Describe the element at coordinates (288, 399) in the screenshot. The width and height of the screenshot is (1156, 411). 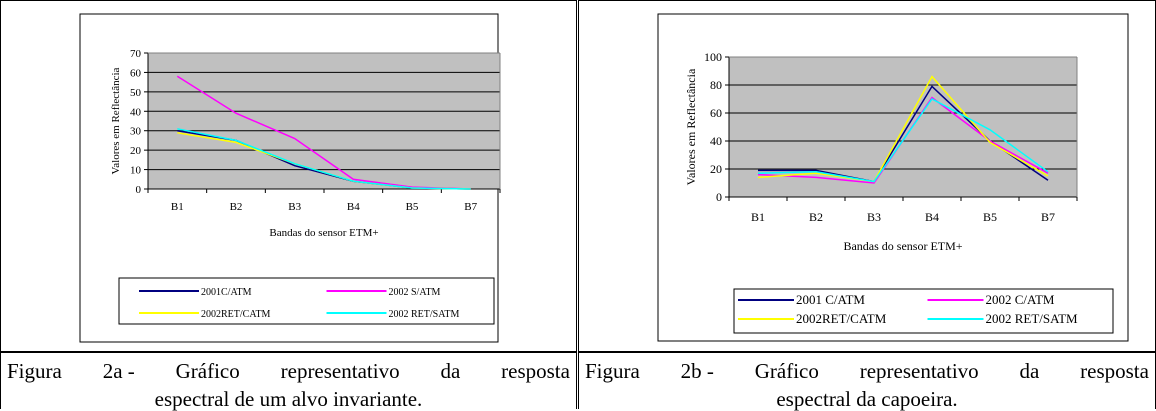
I see `caption-line-2: espectral de um alvo invariante.` at that location.